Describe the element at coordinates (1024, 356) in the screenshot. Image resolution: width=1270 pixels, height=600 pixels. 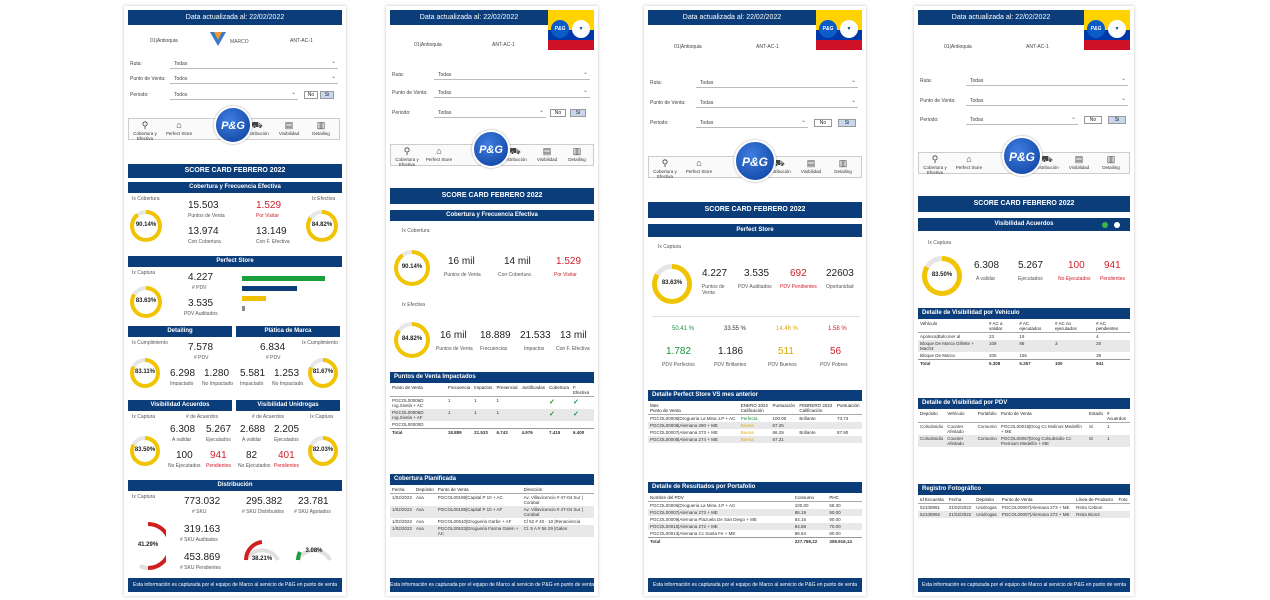
I see `table-row: Bloque De Marca 205 166 39` at that location.